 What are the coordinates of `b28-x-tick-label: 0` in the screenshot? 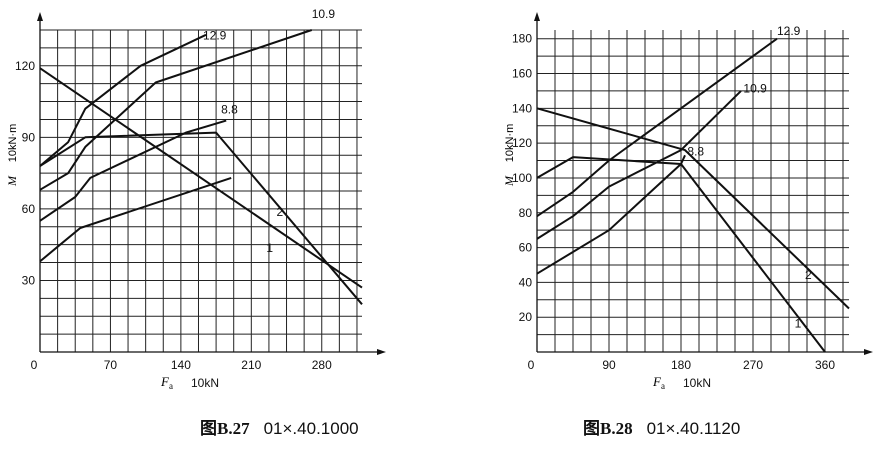 It's located at (531, 365).